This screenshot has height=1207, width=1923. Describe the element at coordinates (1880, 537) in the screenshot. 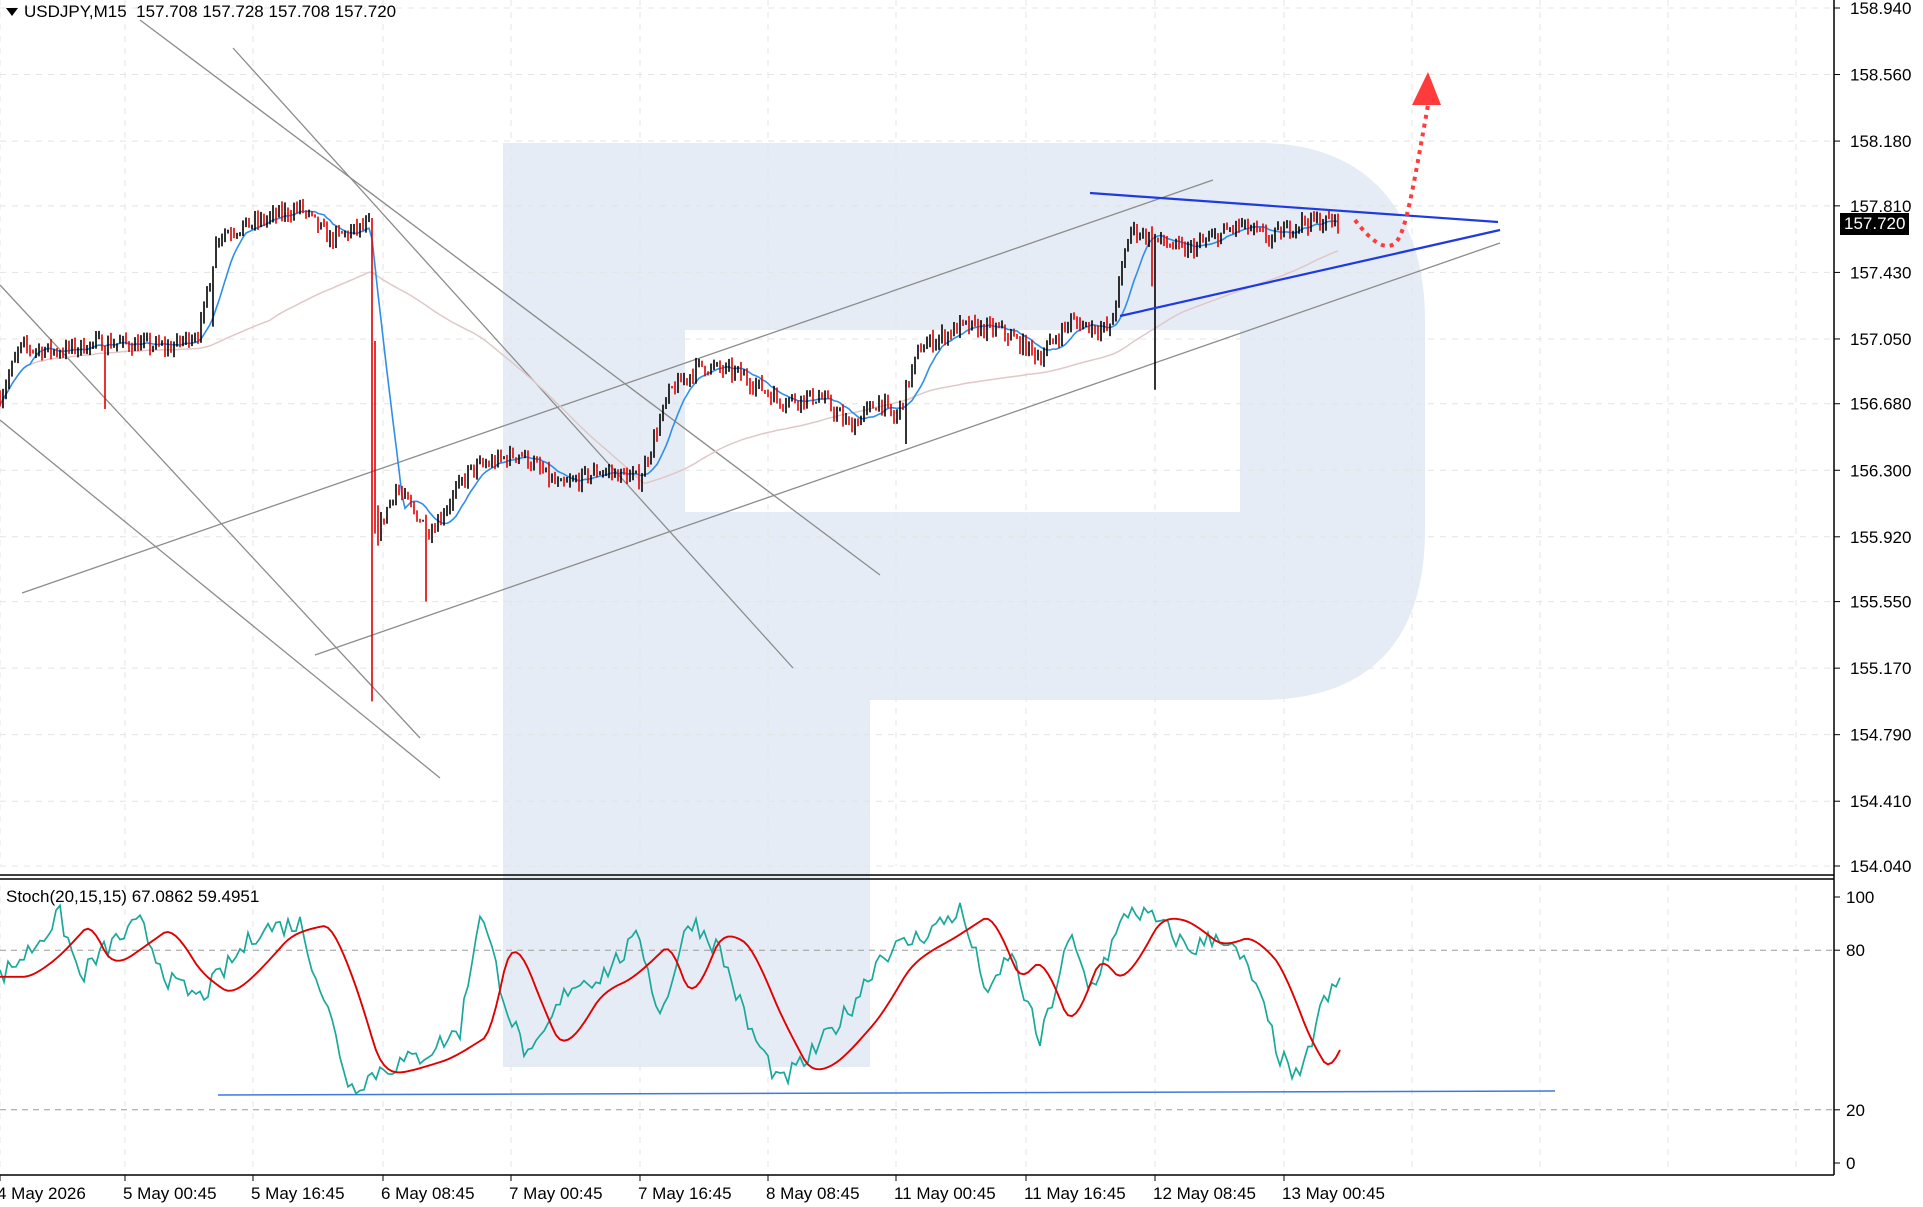

I see `price-tick-label: 155.920` at that location.